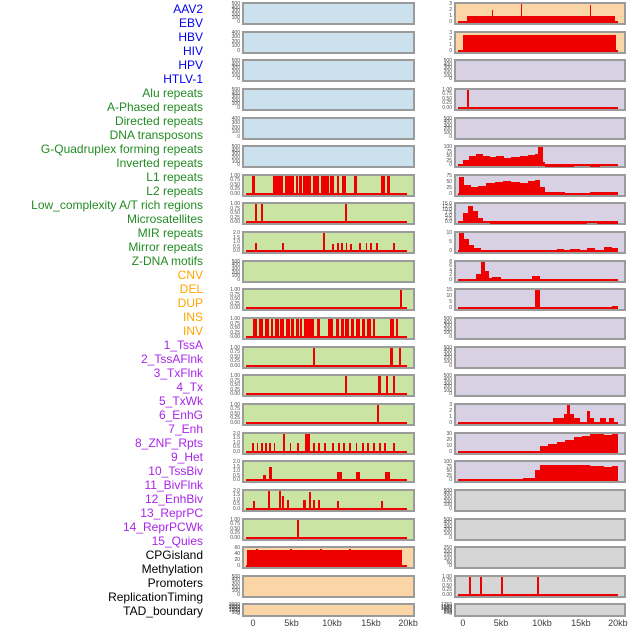  I want to click on track-panel-cnv, so click(328, 558).